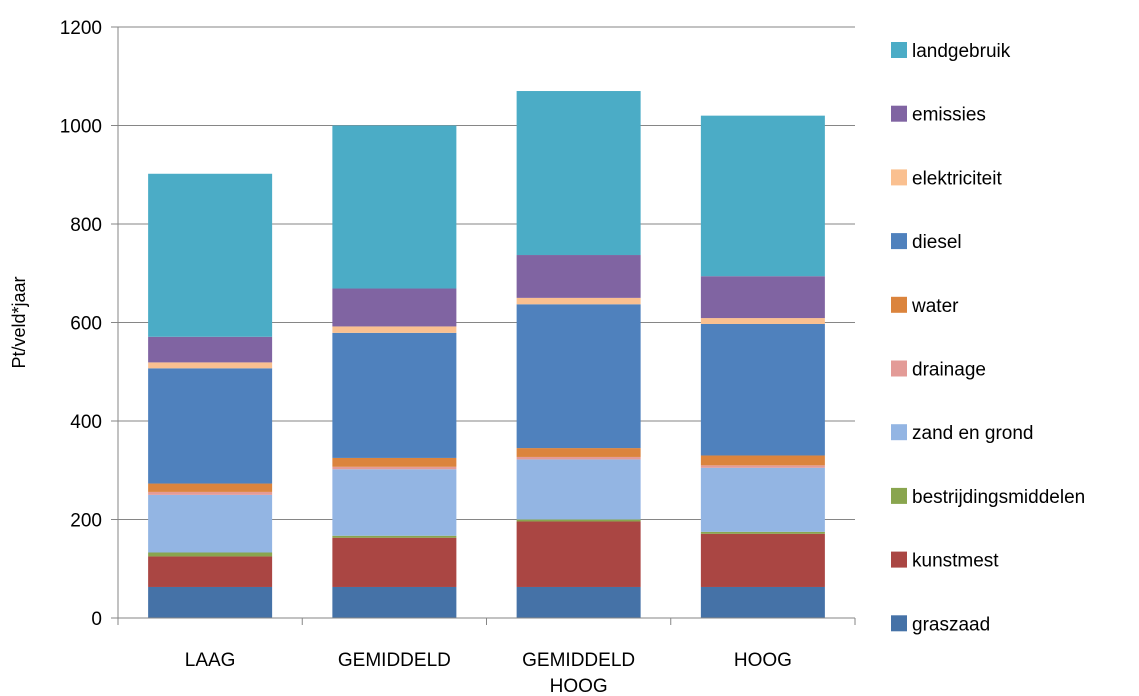 This screenshot has height=696, width=1139. Describe the element at coordinates (949, 115) in the screenshot. I see `legend-label: emissies` at that location.